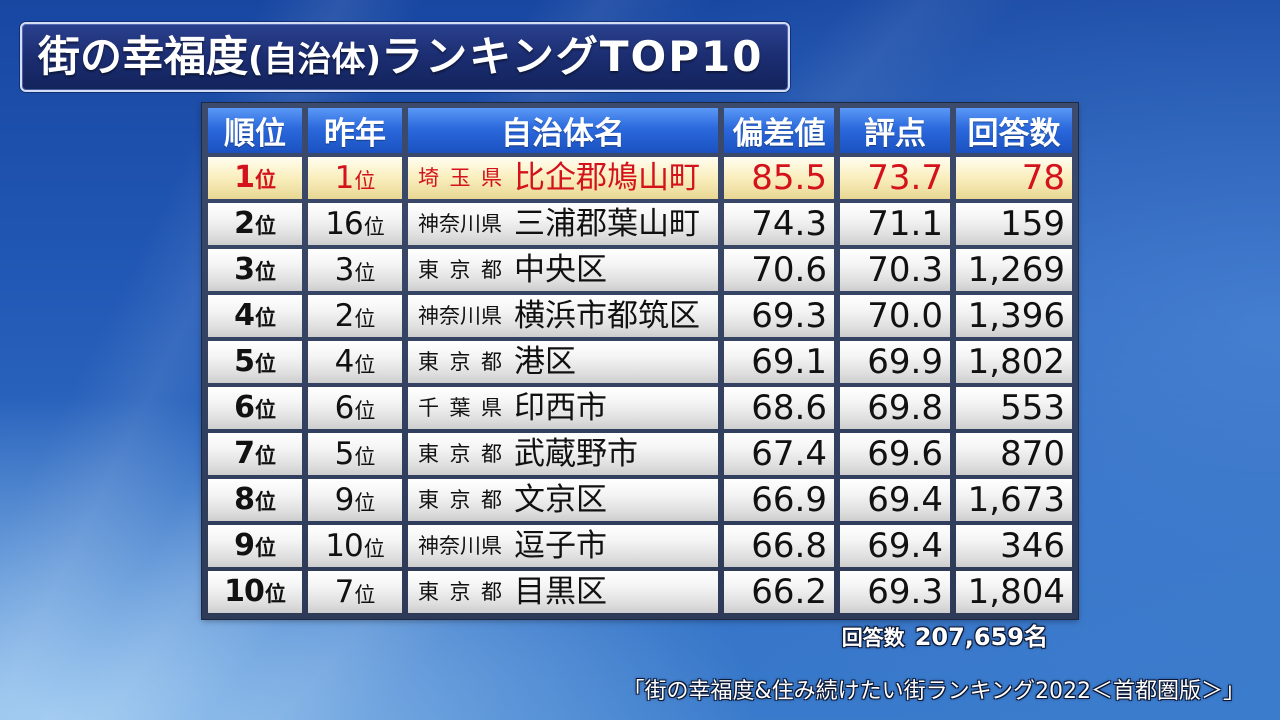 This screenshot has width=1280, height=720. I want to click on last-year-number: 1, so click(344, 177).